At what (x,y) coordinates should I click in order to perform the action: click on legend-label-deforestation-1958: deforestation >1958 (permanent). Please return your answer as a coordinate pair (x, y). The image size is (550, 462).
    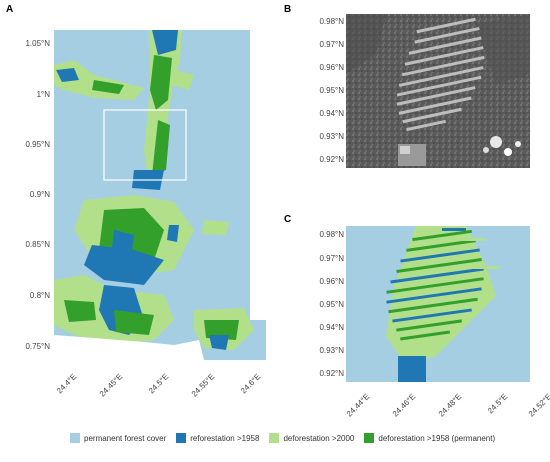
    Looking at the image, I should click on (437, 438).